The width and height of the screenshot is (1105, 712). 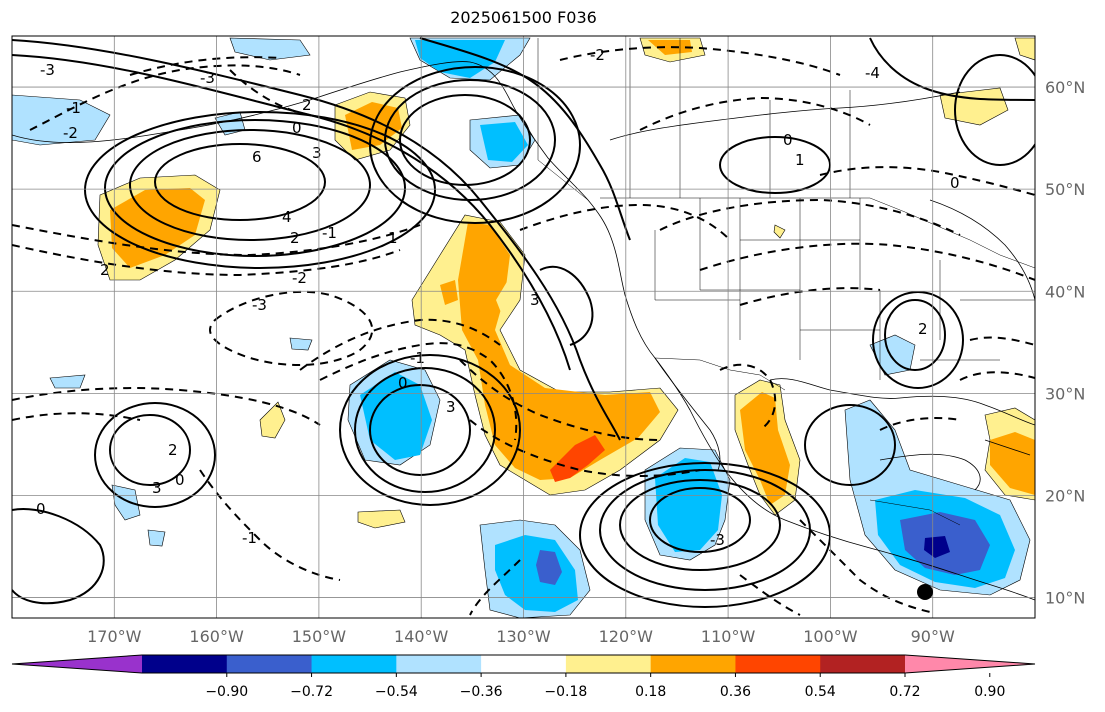 What do you see at coordinates (982, 250) in the screenshot?
I see `coastline-east` at bounding box center [982, 250].